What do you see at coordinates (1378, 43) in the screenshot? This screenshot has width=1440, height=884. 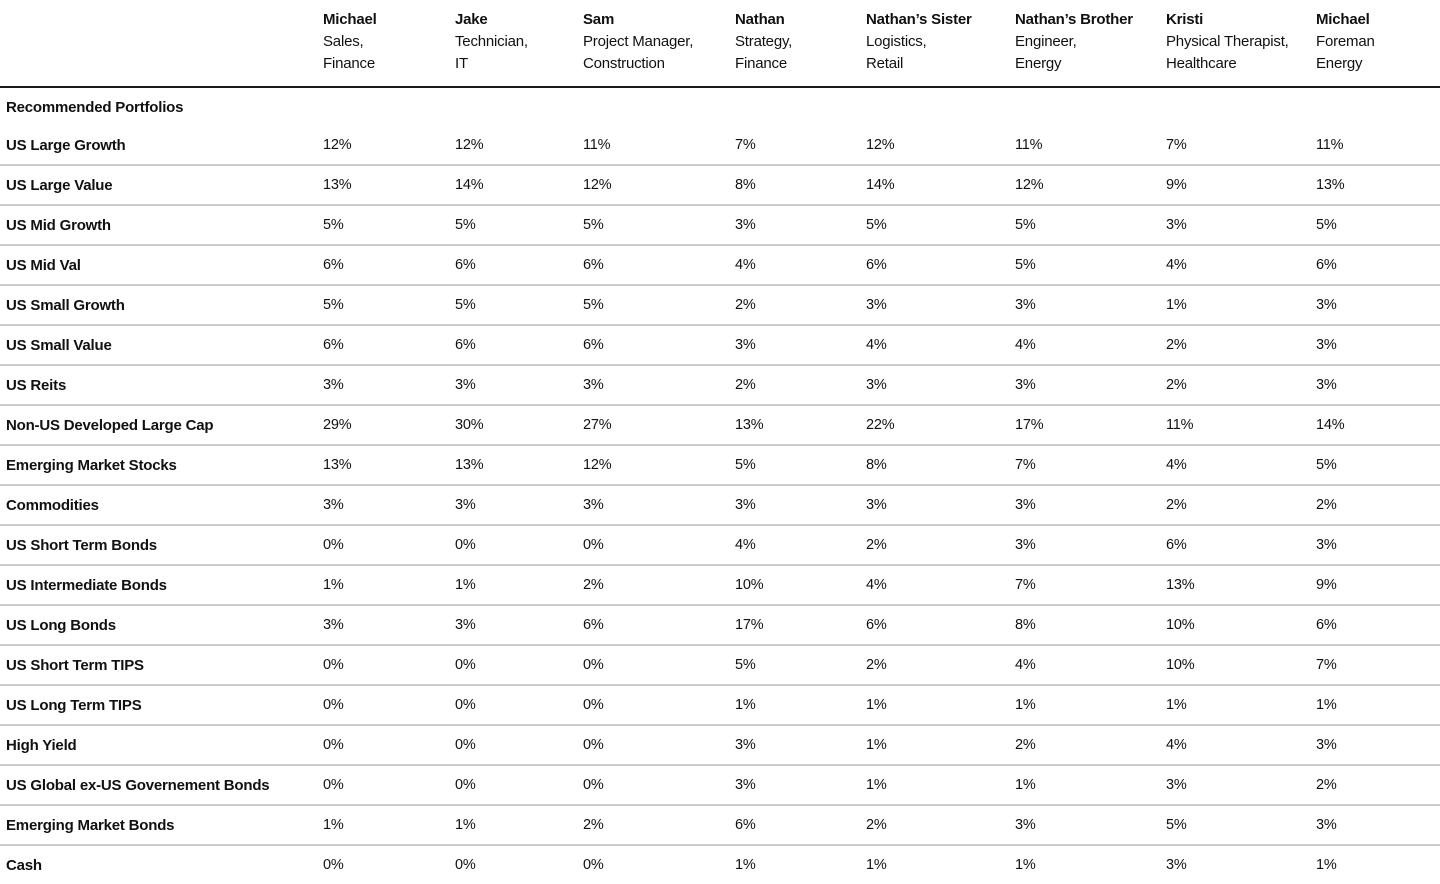 I see `column-header-michael-2: Michael Foreman Energy` at bounding box center [1378, 43].